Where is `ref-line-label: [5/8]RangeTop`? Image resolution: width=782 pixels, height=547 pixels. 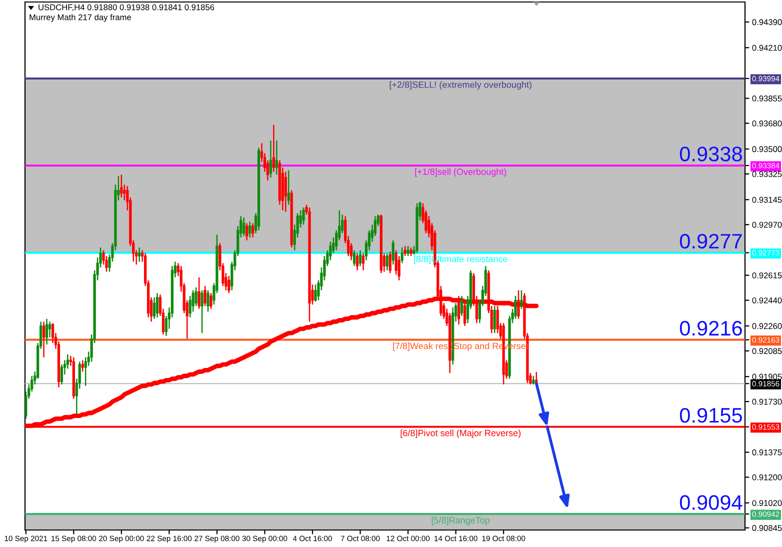
ref-line-label: [5/8]RangeTop is located at coordinates (461, 521).